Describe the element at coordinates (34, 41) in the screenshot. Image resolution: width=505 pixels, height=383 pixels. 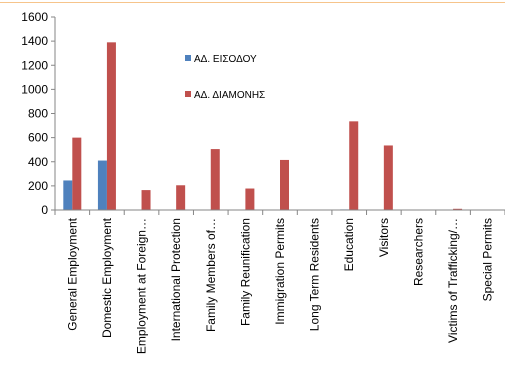
I see `y-tick-label: 1400` at that location.